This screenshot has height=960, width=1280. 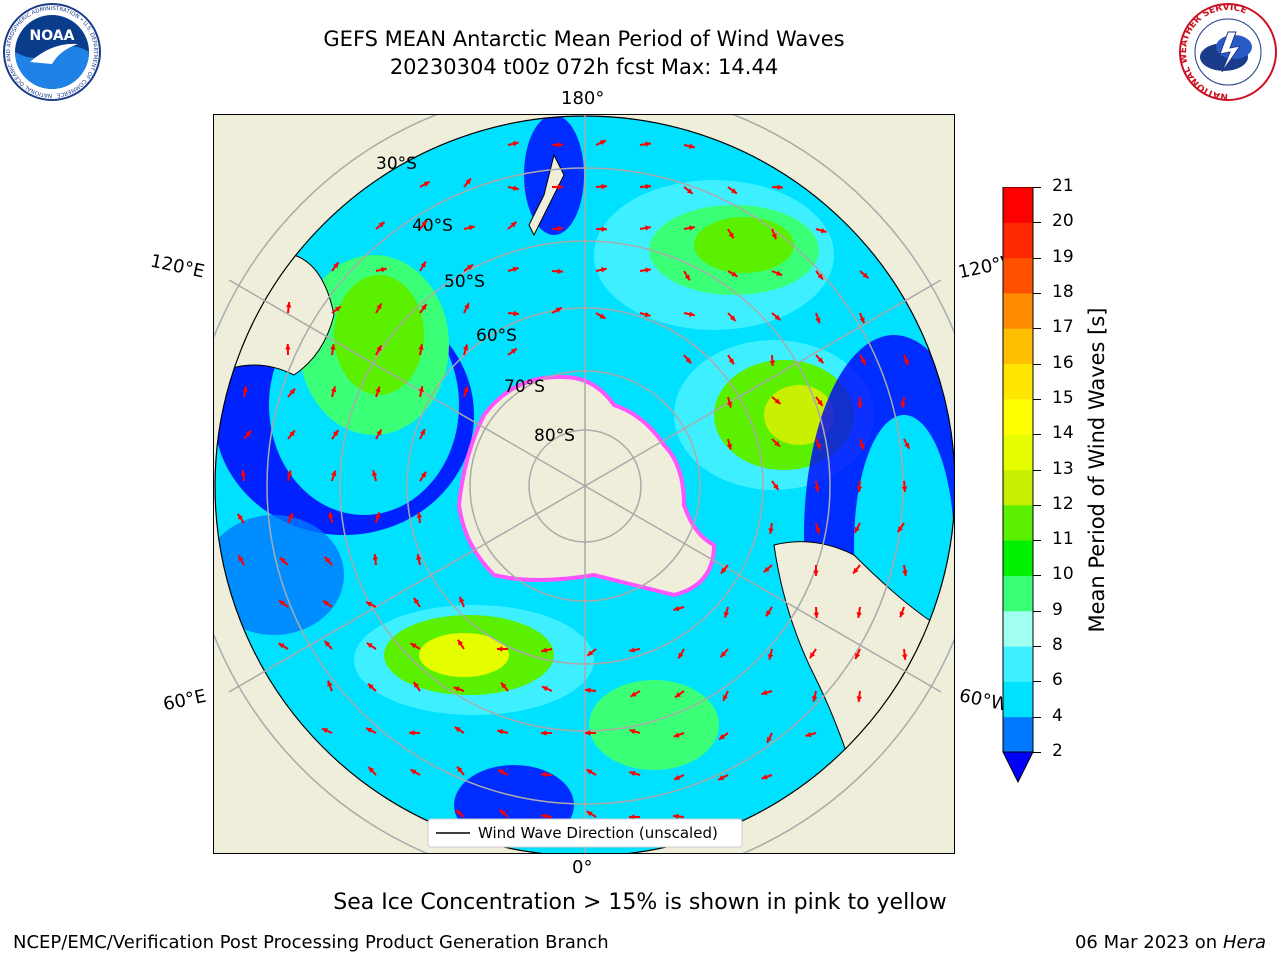 What do you see at coordinates (583, 98) in the screenshot?
I see `lon-label-top: 180°` at bounding box center [583, 98].